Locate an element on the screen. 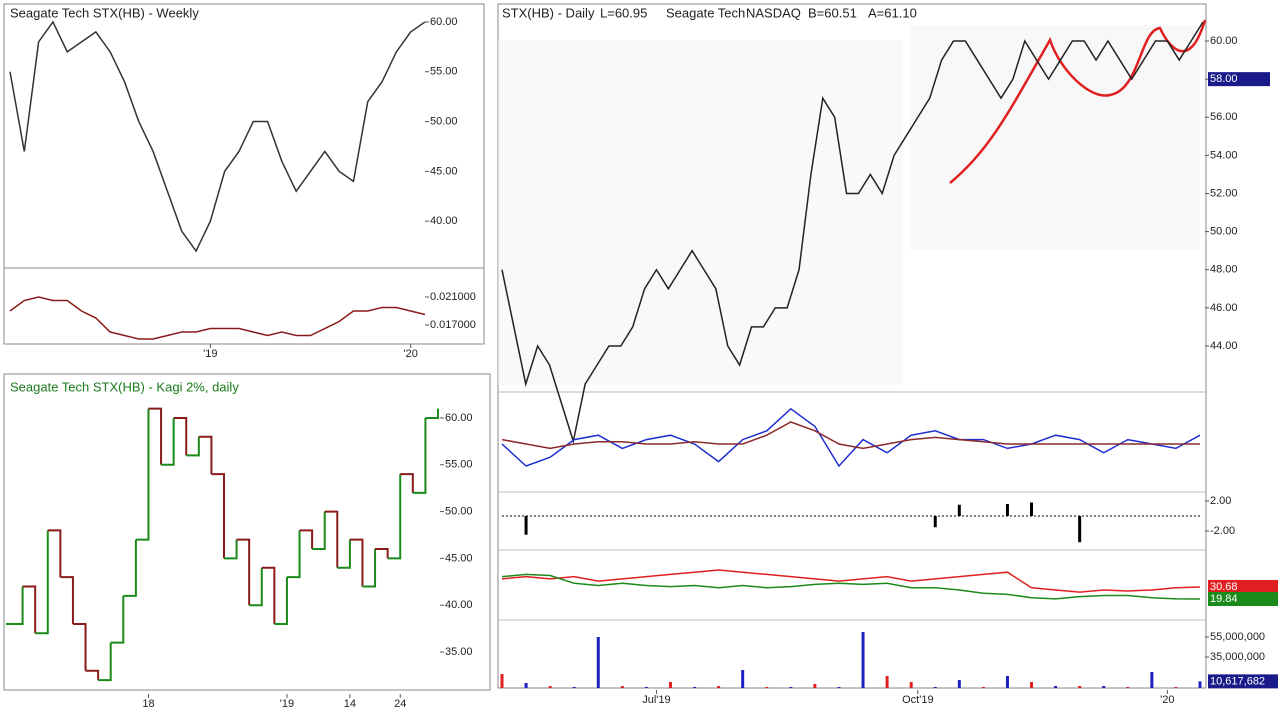 This screenshot has height=720, width=1280. weekly-title: Seagate Tech STX(HB) - Weekly is located at coordinates (104, 12).